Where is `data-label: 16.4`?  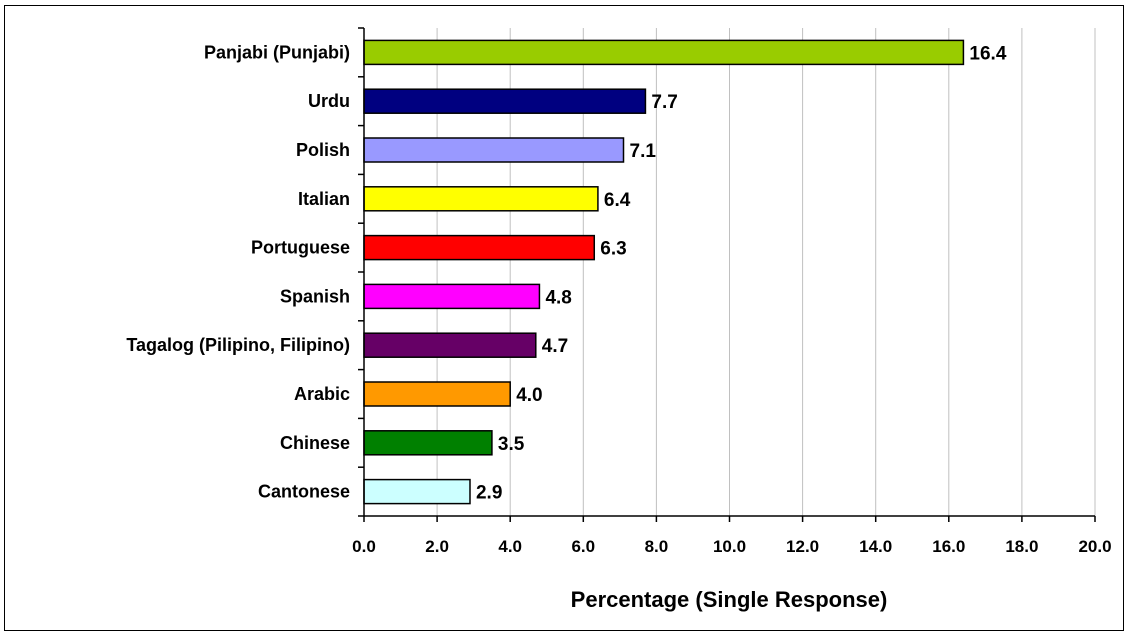 data-label: 16.4 is located at coordinates (987, 53).